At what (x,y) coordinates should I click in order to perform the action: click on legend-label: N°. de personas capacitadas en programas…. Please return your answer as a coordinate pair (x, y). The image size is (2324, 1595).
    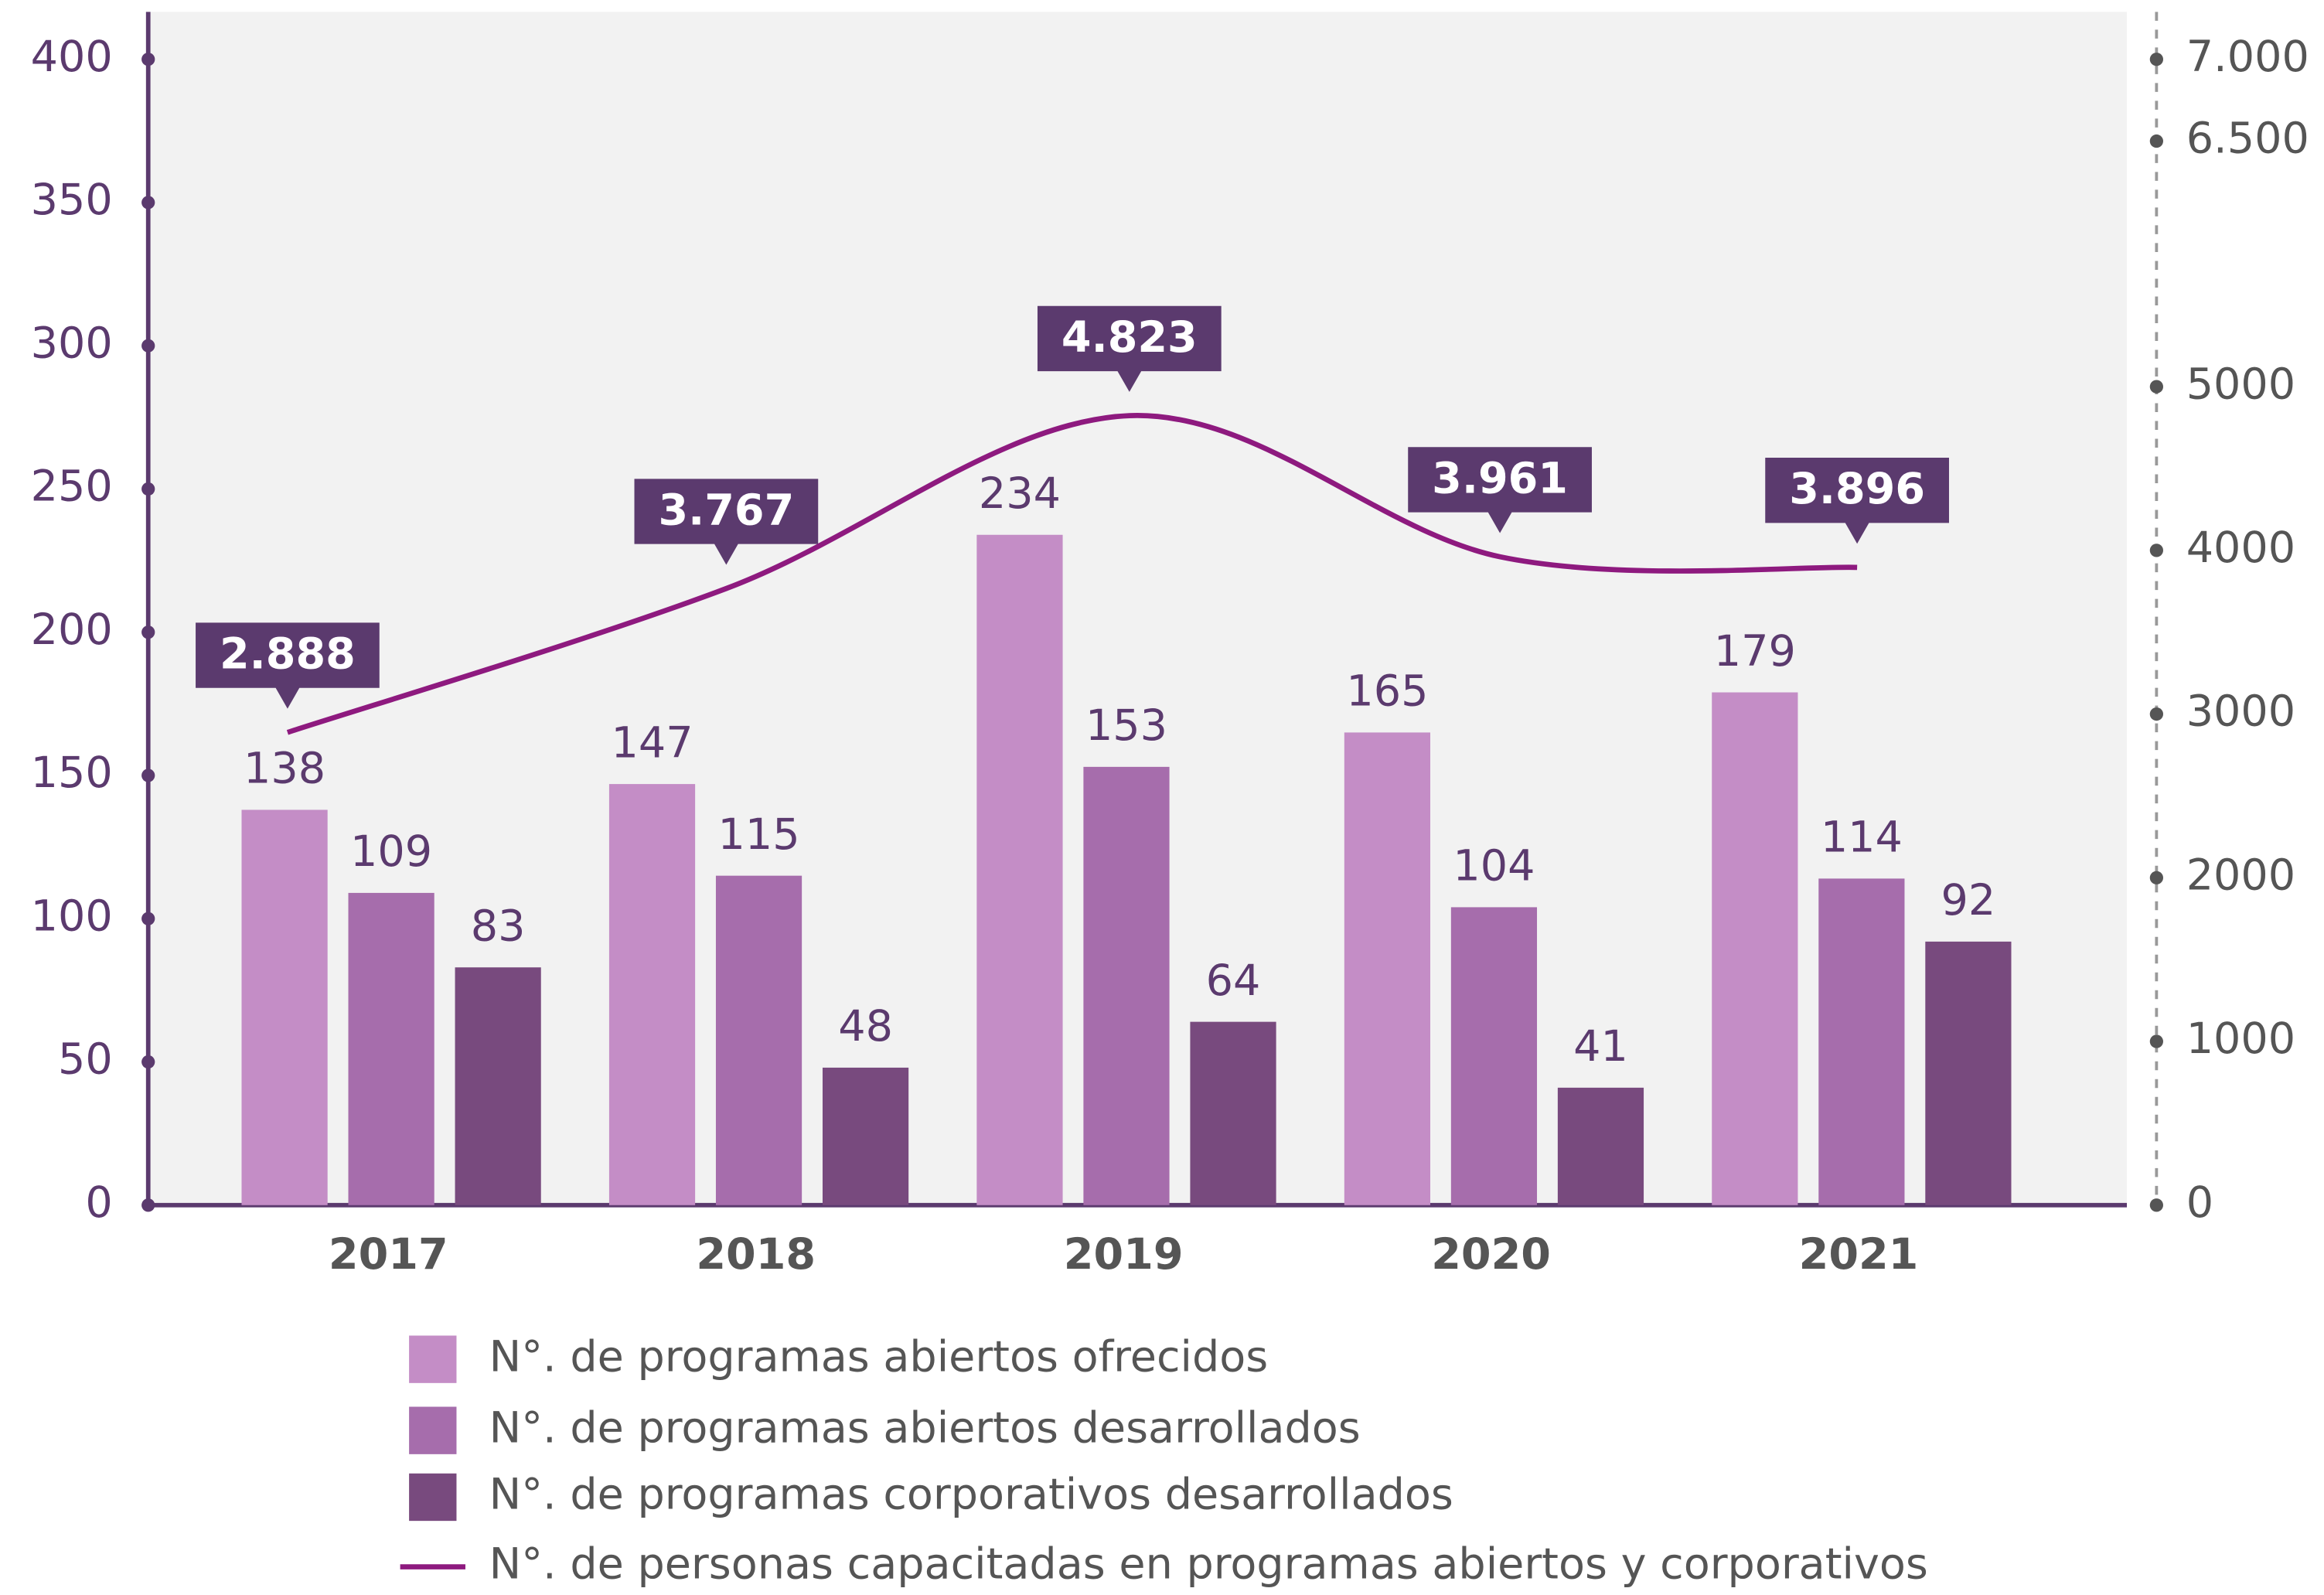
    Looking at the image, I should click on (1208, 1564).